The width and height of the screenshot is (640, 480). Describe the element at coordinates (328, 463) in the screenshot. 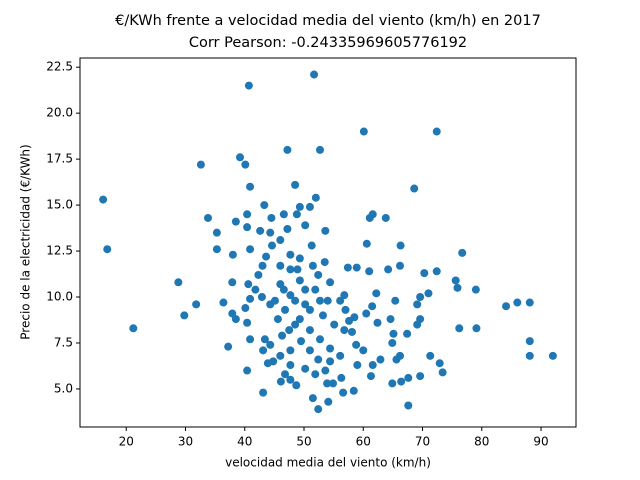

I see `x-axis-label: velocidad media del viento (km/h)` at that location.